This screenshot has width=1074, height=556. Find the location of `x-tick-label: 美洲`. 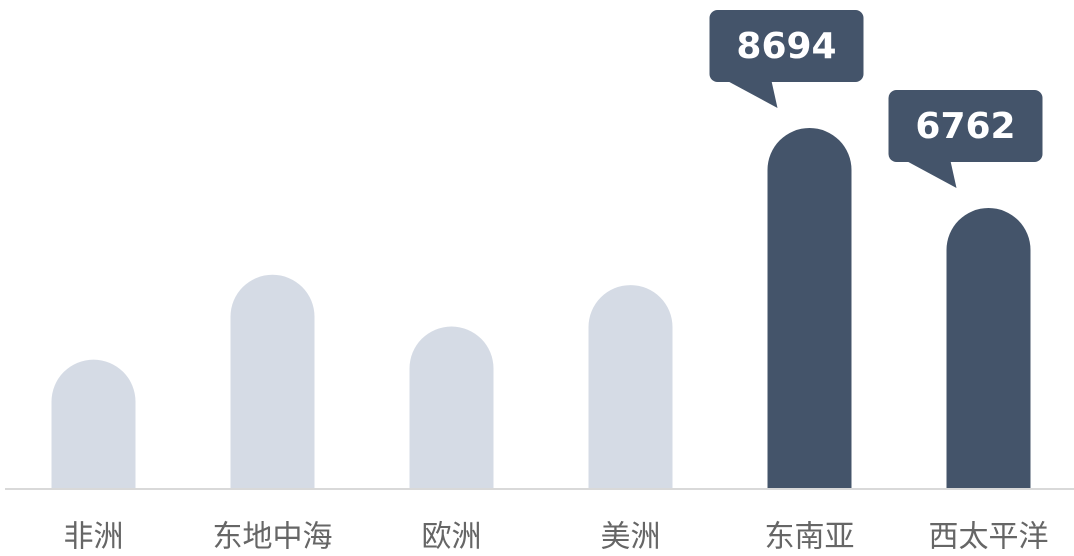

x-tick-label: 美洲 is located at coordinates (631, 537).